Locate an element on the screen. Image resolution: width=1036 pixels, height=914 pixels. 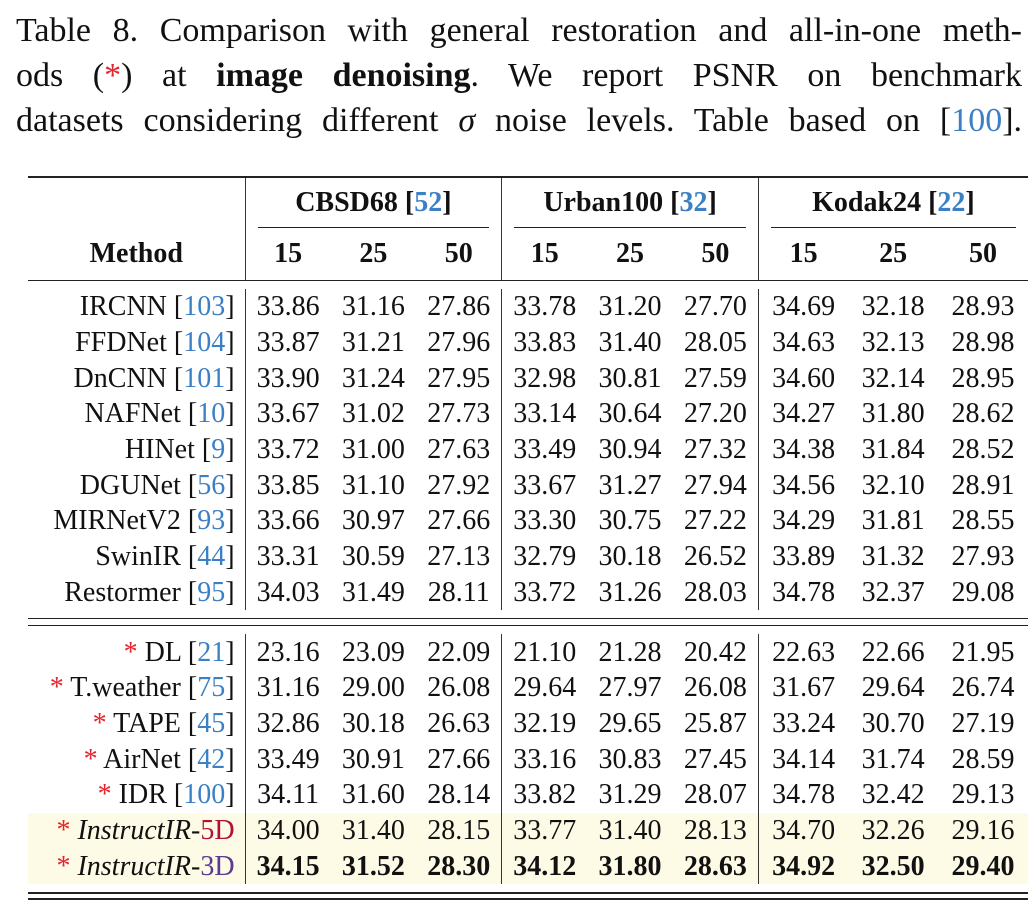
psnr-value: 28.11 is located at coordinates (458, 592).